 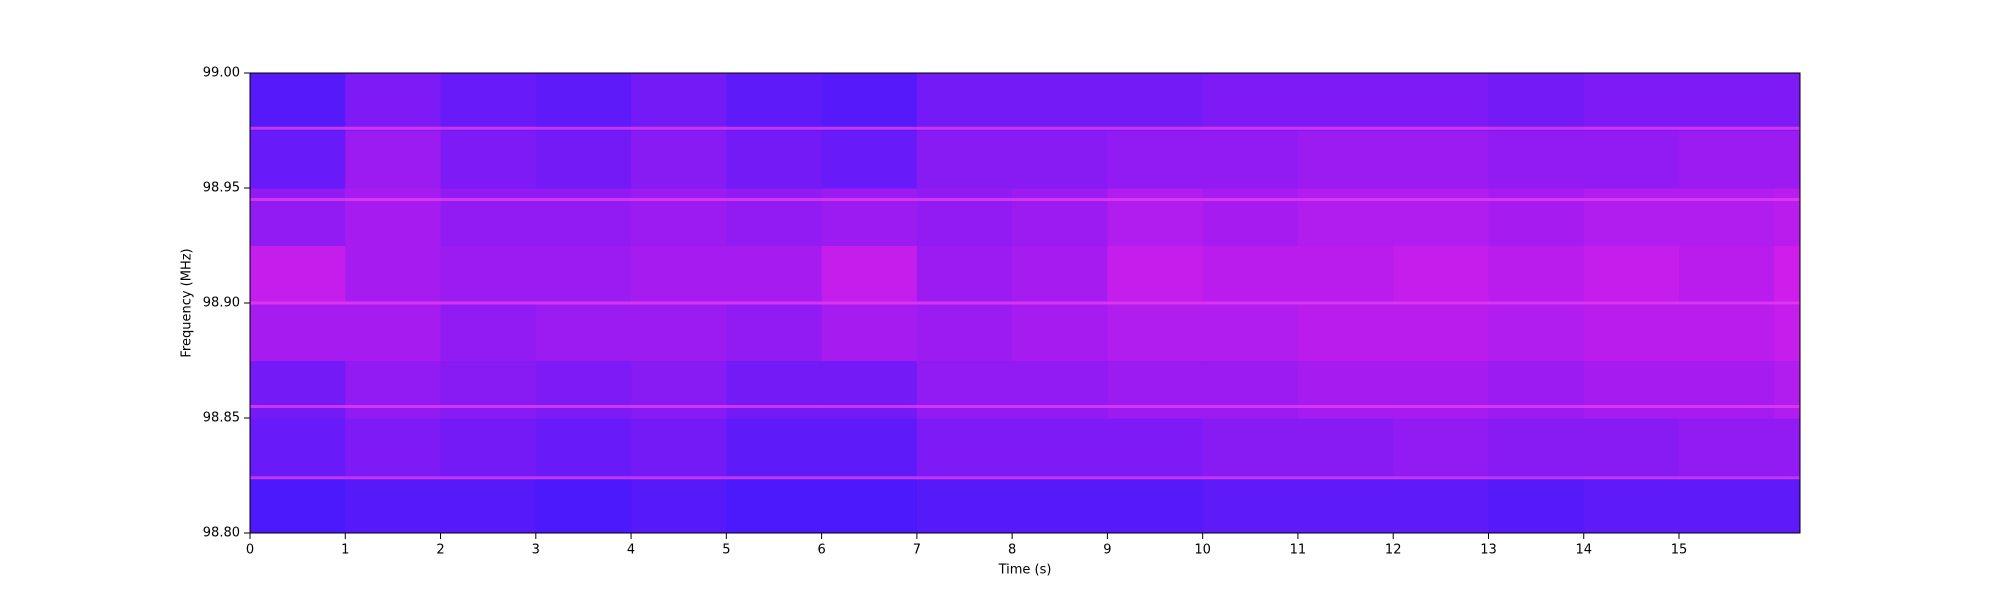 I want to click on y-tick-label: 98.90, so click(x=221, y=303).